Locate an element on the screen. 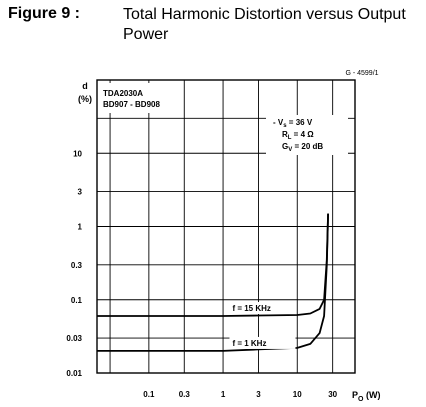 Image resolution: width=426 pixels, height=407 pixels. x-tick-label: 3 is located at coordinates (258, 394).